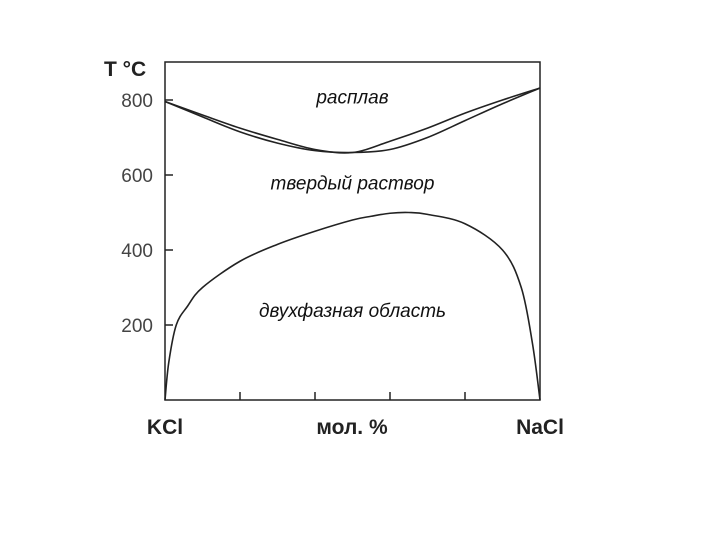  Describe the element at coordinates (125, 69) in the screenshot. I see `y-axis-title: T °C` at that location.